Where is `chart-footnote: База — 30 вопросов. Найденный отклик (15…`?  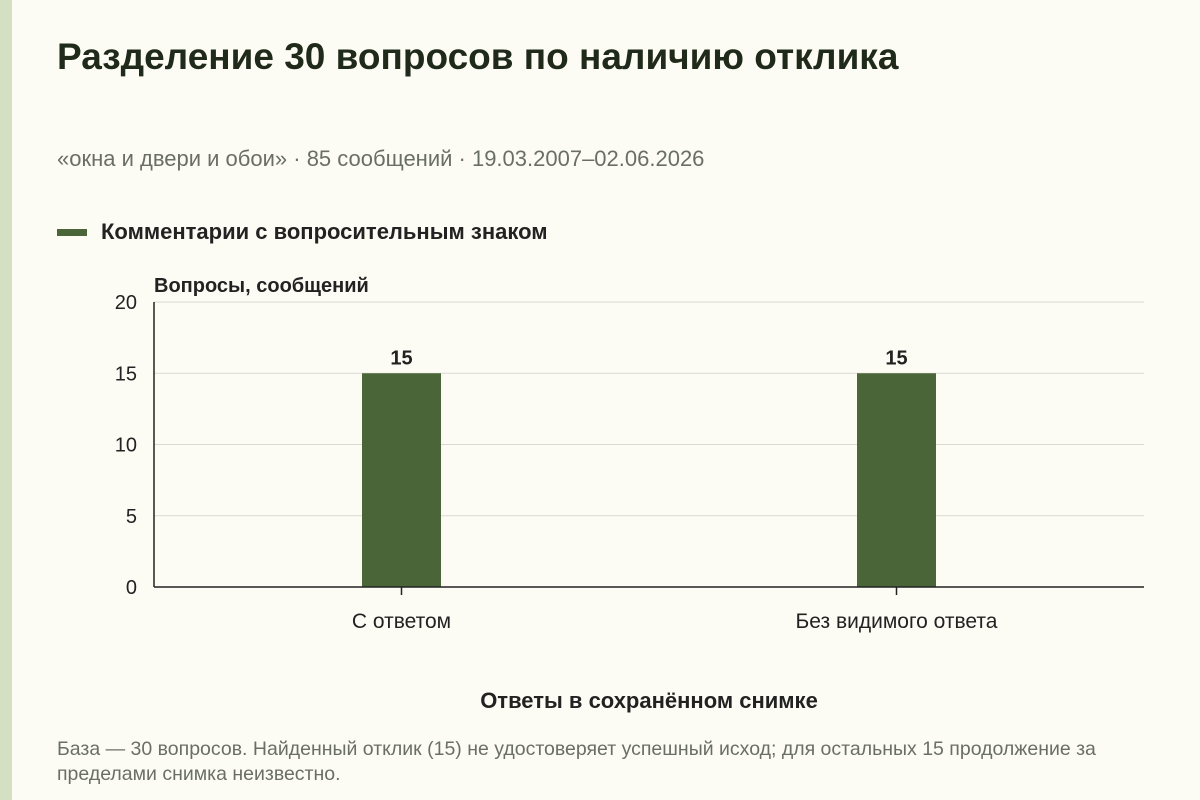
chart-footnote: База — 30 вопросов. Найденный отклик (15… is located at coordinates (576, 761).